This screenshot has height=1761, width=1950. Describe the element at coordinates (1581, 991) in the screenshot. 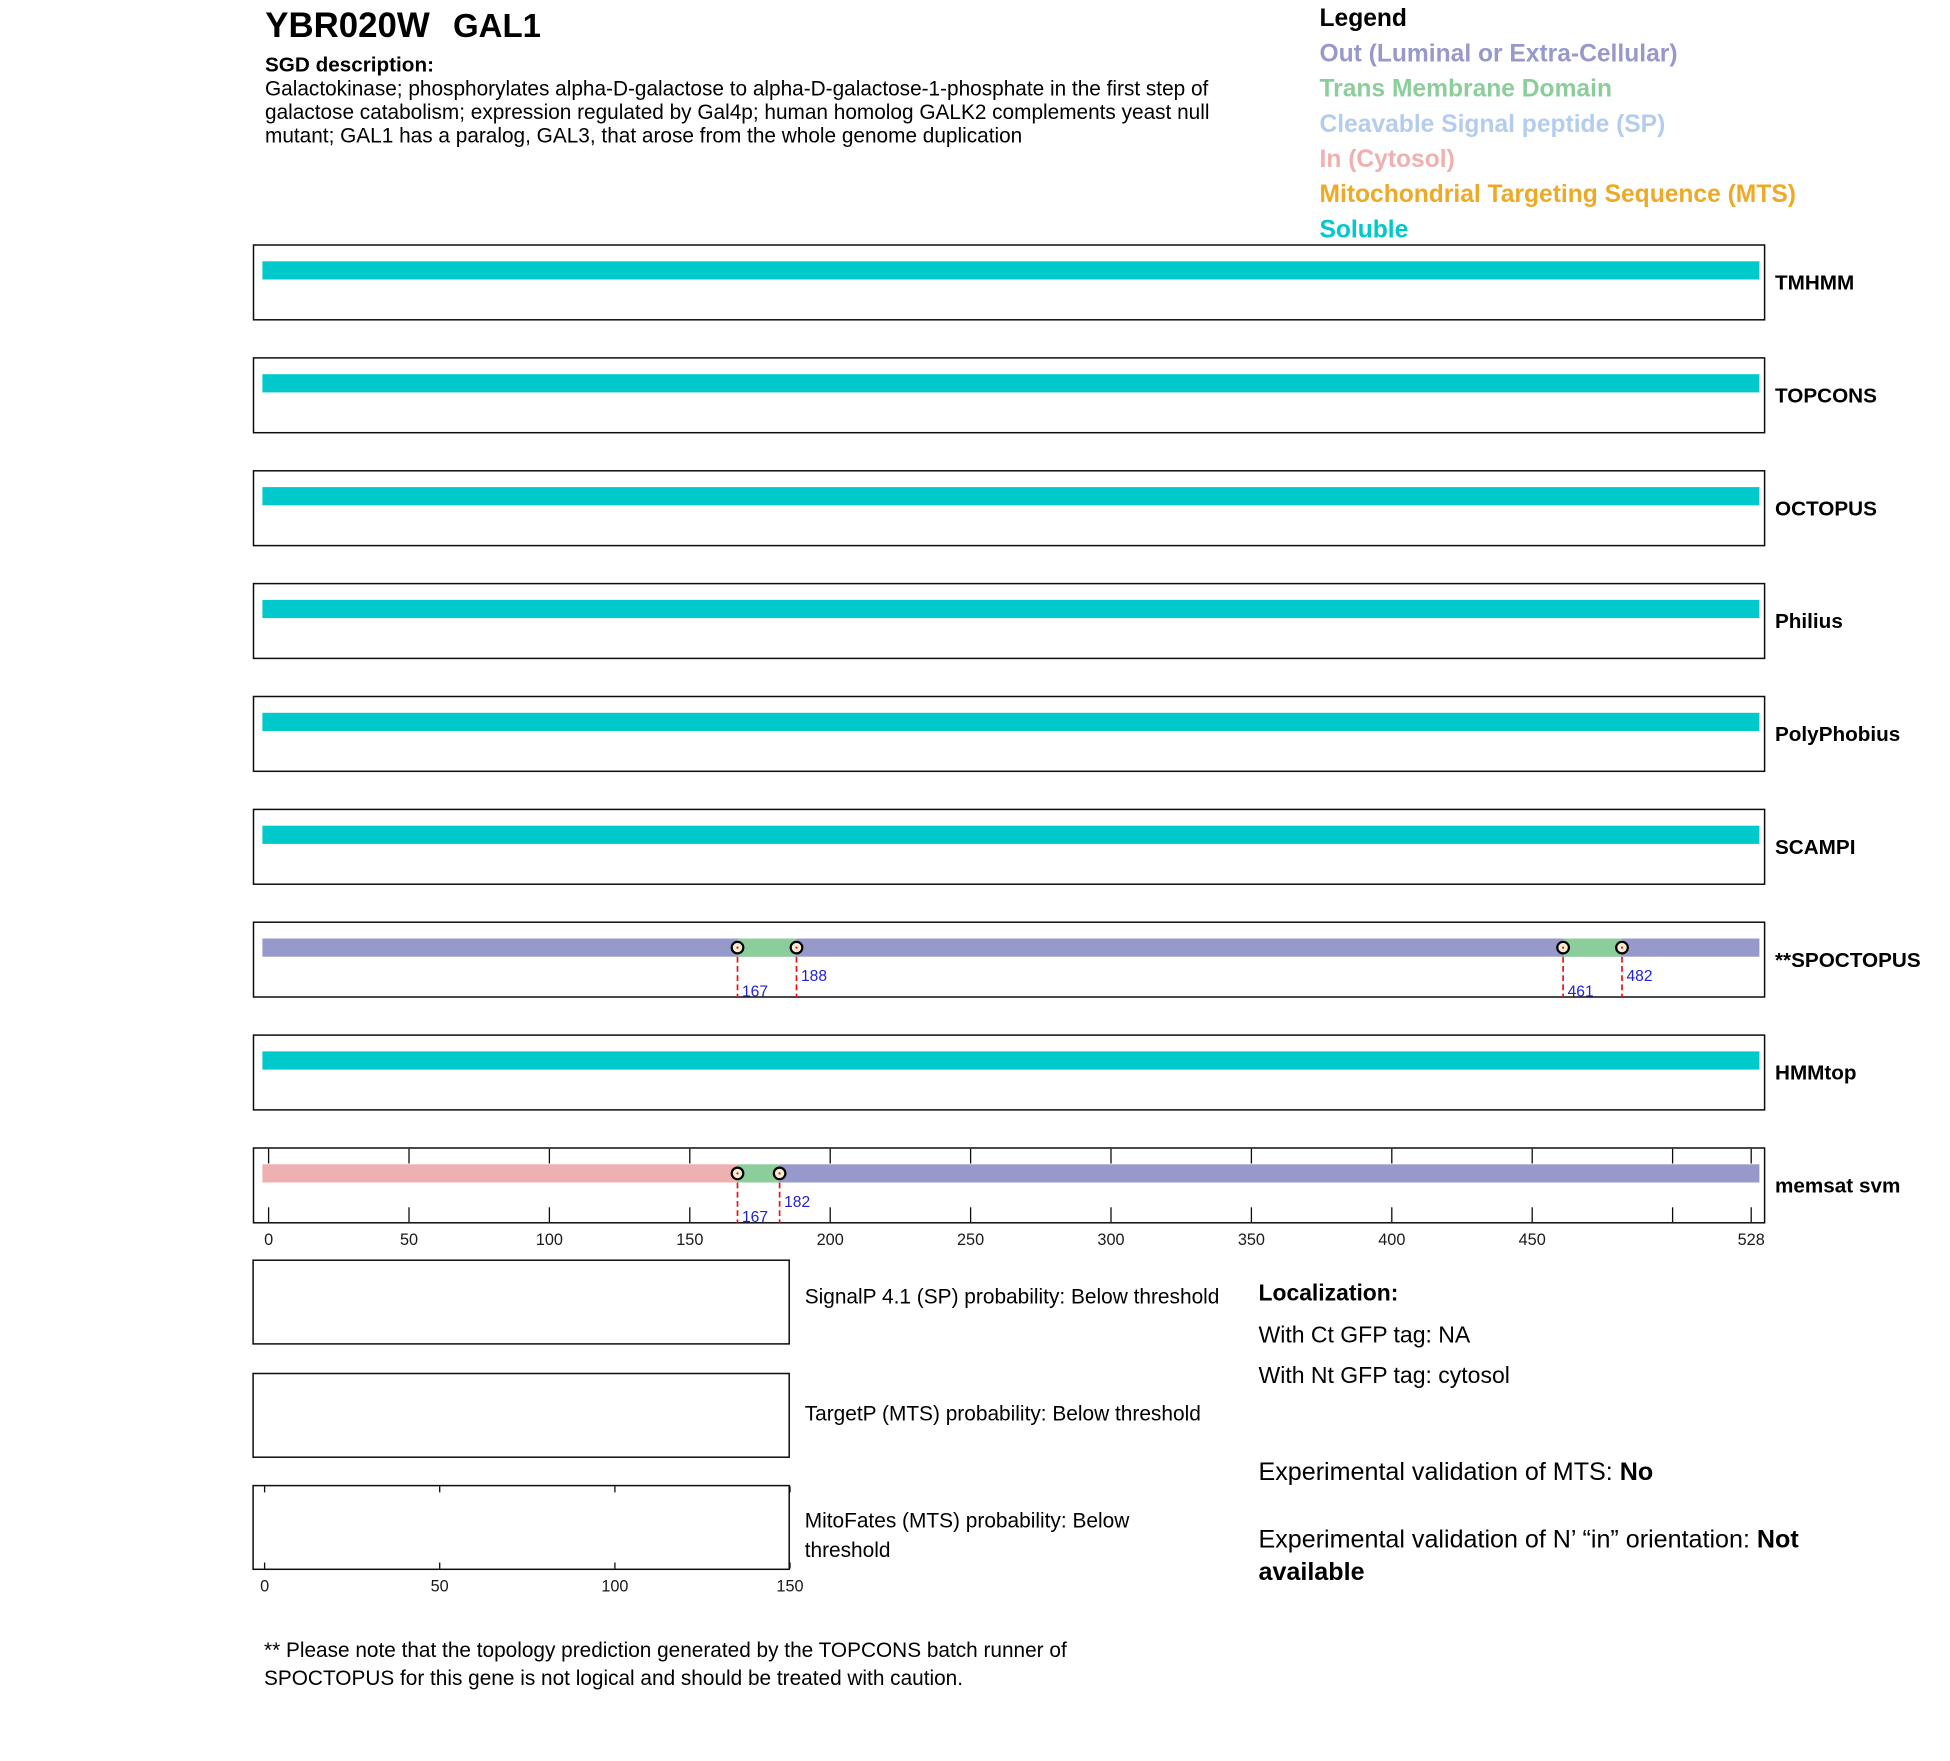

I see `svg-text: 461` at that location.